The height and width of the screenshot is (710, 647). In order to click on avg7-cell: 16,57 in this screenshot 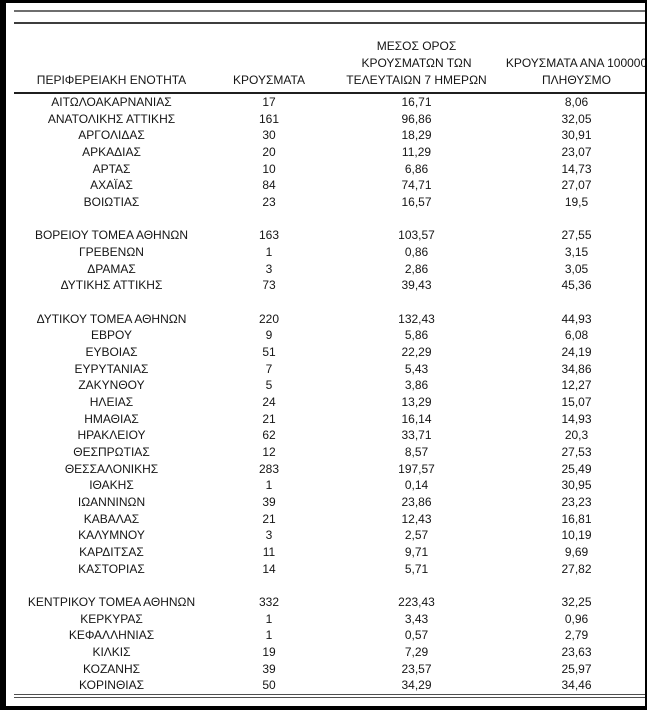, I will do `click(416, 202)`.